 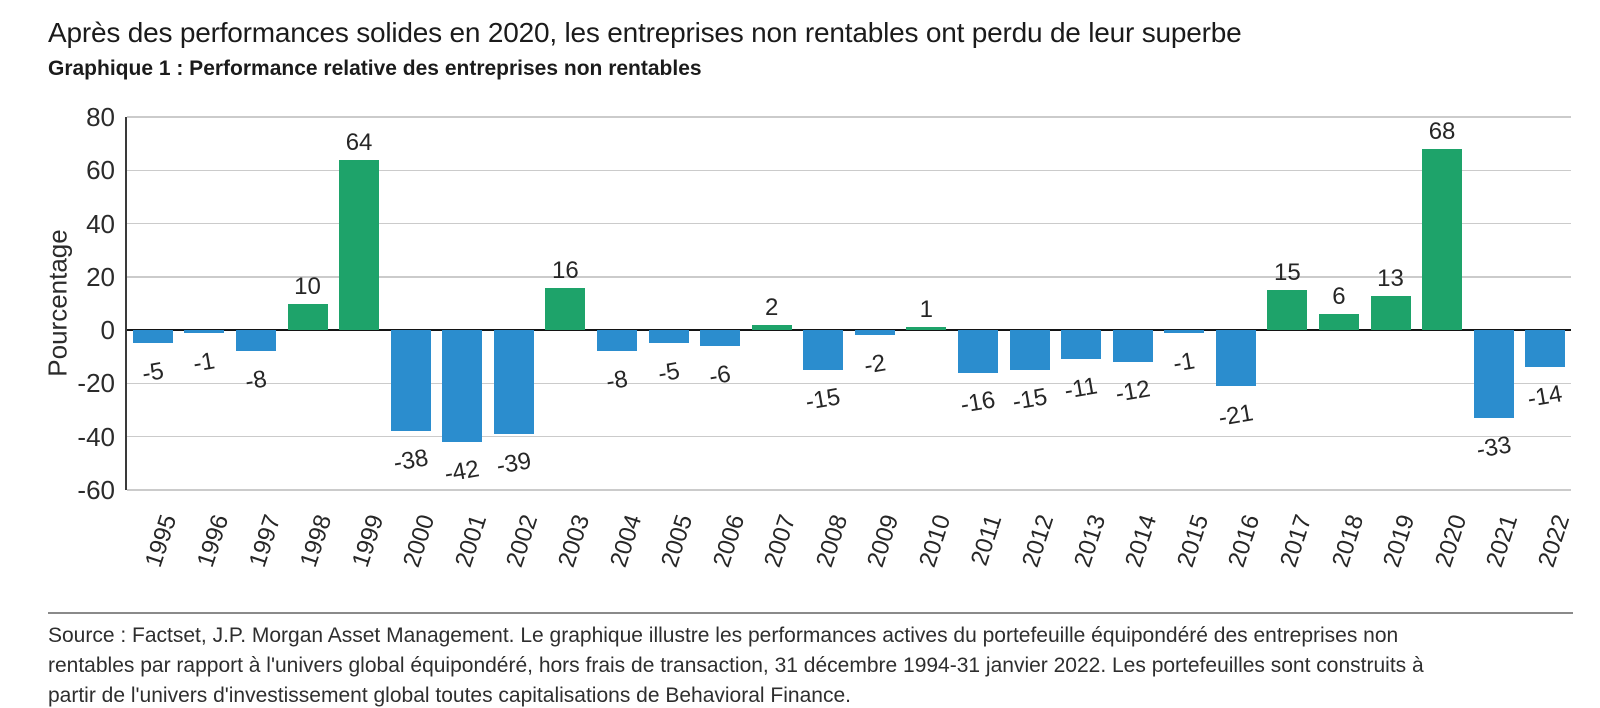 I want to click on bar-value-label: 15, so click(x=1287, y=273).